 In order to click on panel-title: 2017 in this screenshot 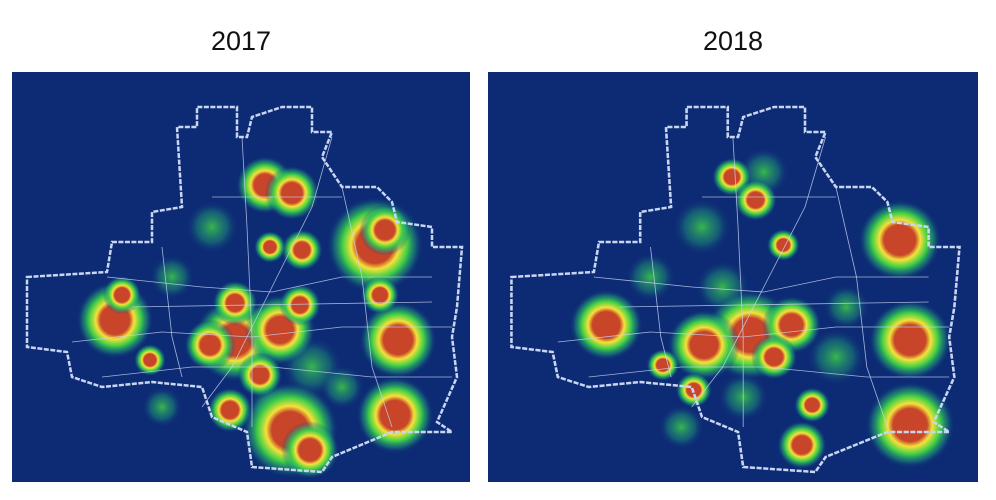, I will do `click(241, 41)`.